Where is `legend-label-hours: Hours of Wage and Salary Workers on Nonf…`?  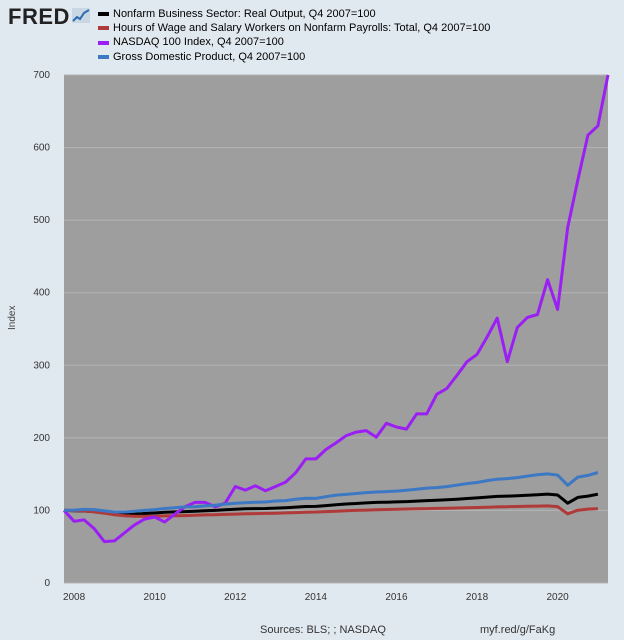
legend-label-hours: Hours of Wage and Salary Workers on Nonf… is located at coordinates (302, 28).